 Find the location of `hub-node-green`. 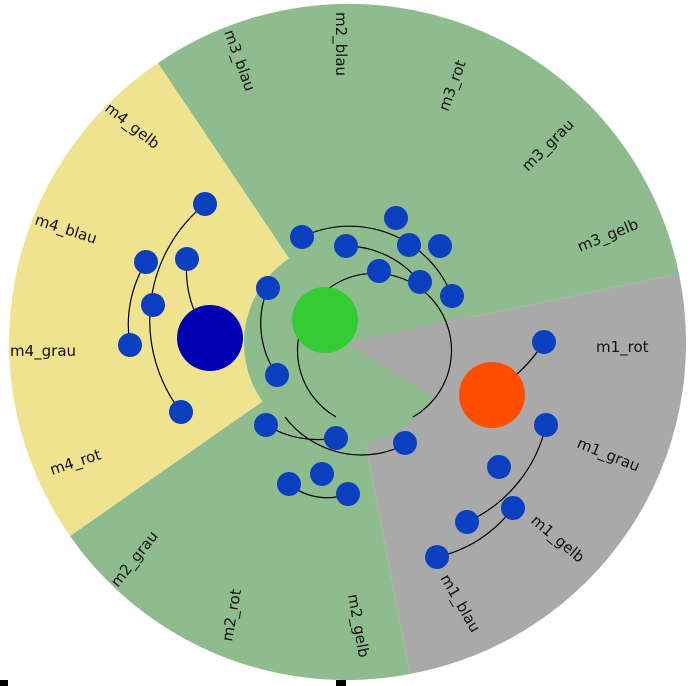

hub-node-green is located at coordinates (325, 320).